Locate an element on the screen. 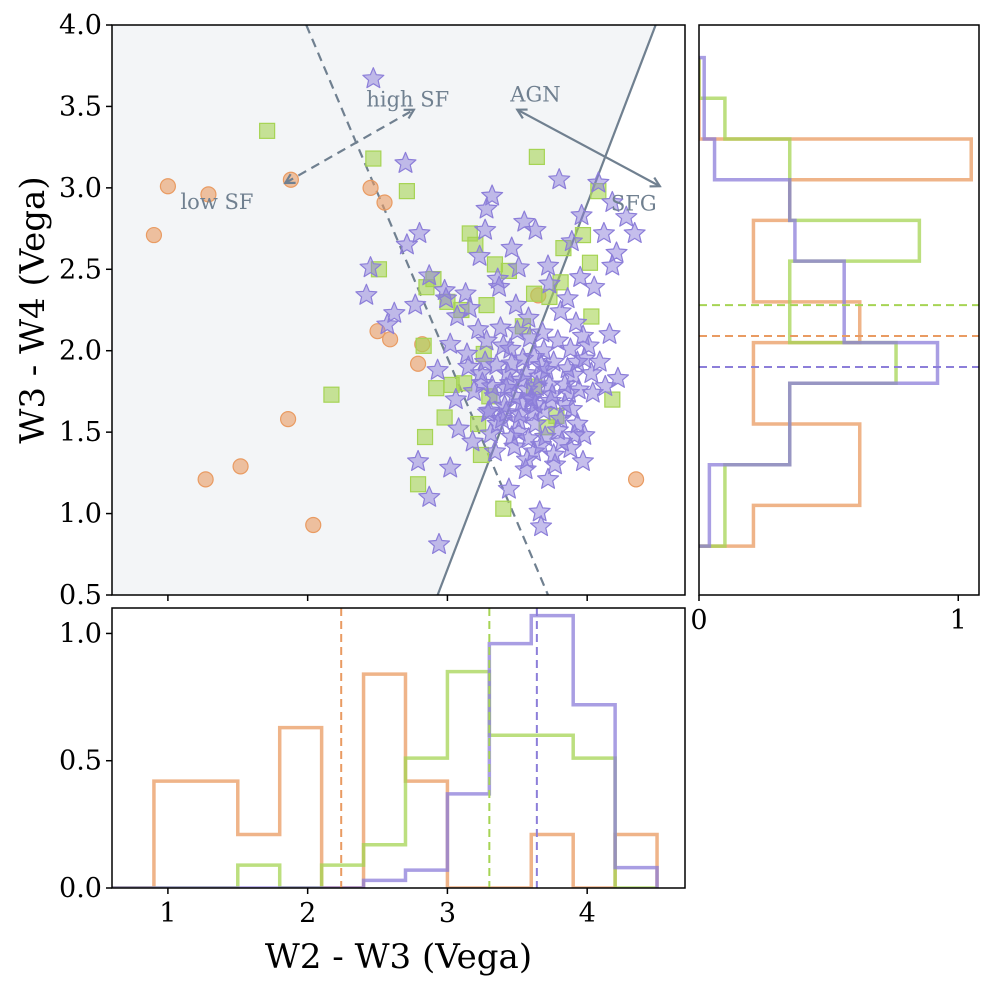 The image size is (994, 988). annotation-arrows is located at coordinates (472, 148).